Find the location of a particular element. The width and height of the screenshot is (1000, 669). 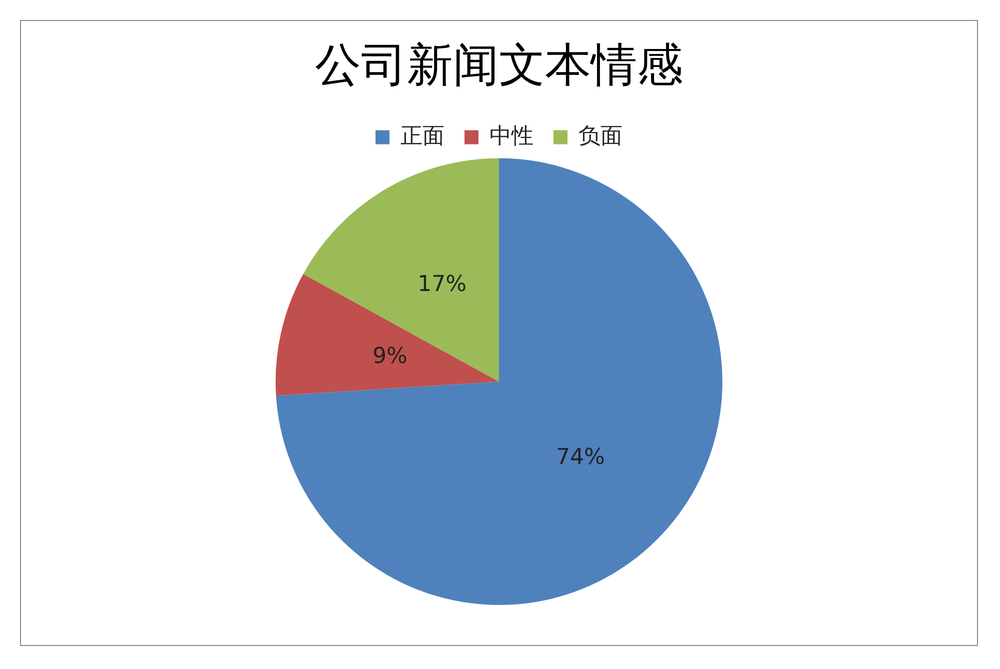

data-label: 9% is located at coordinates (390, 356).